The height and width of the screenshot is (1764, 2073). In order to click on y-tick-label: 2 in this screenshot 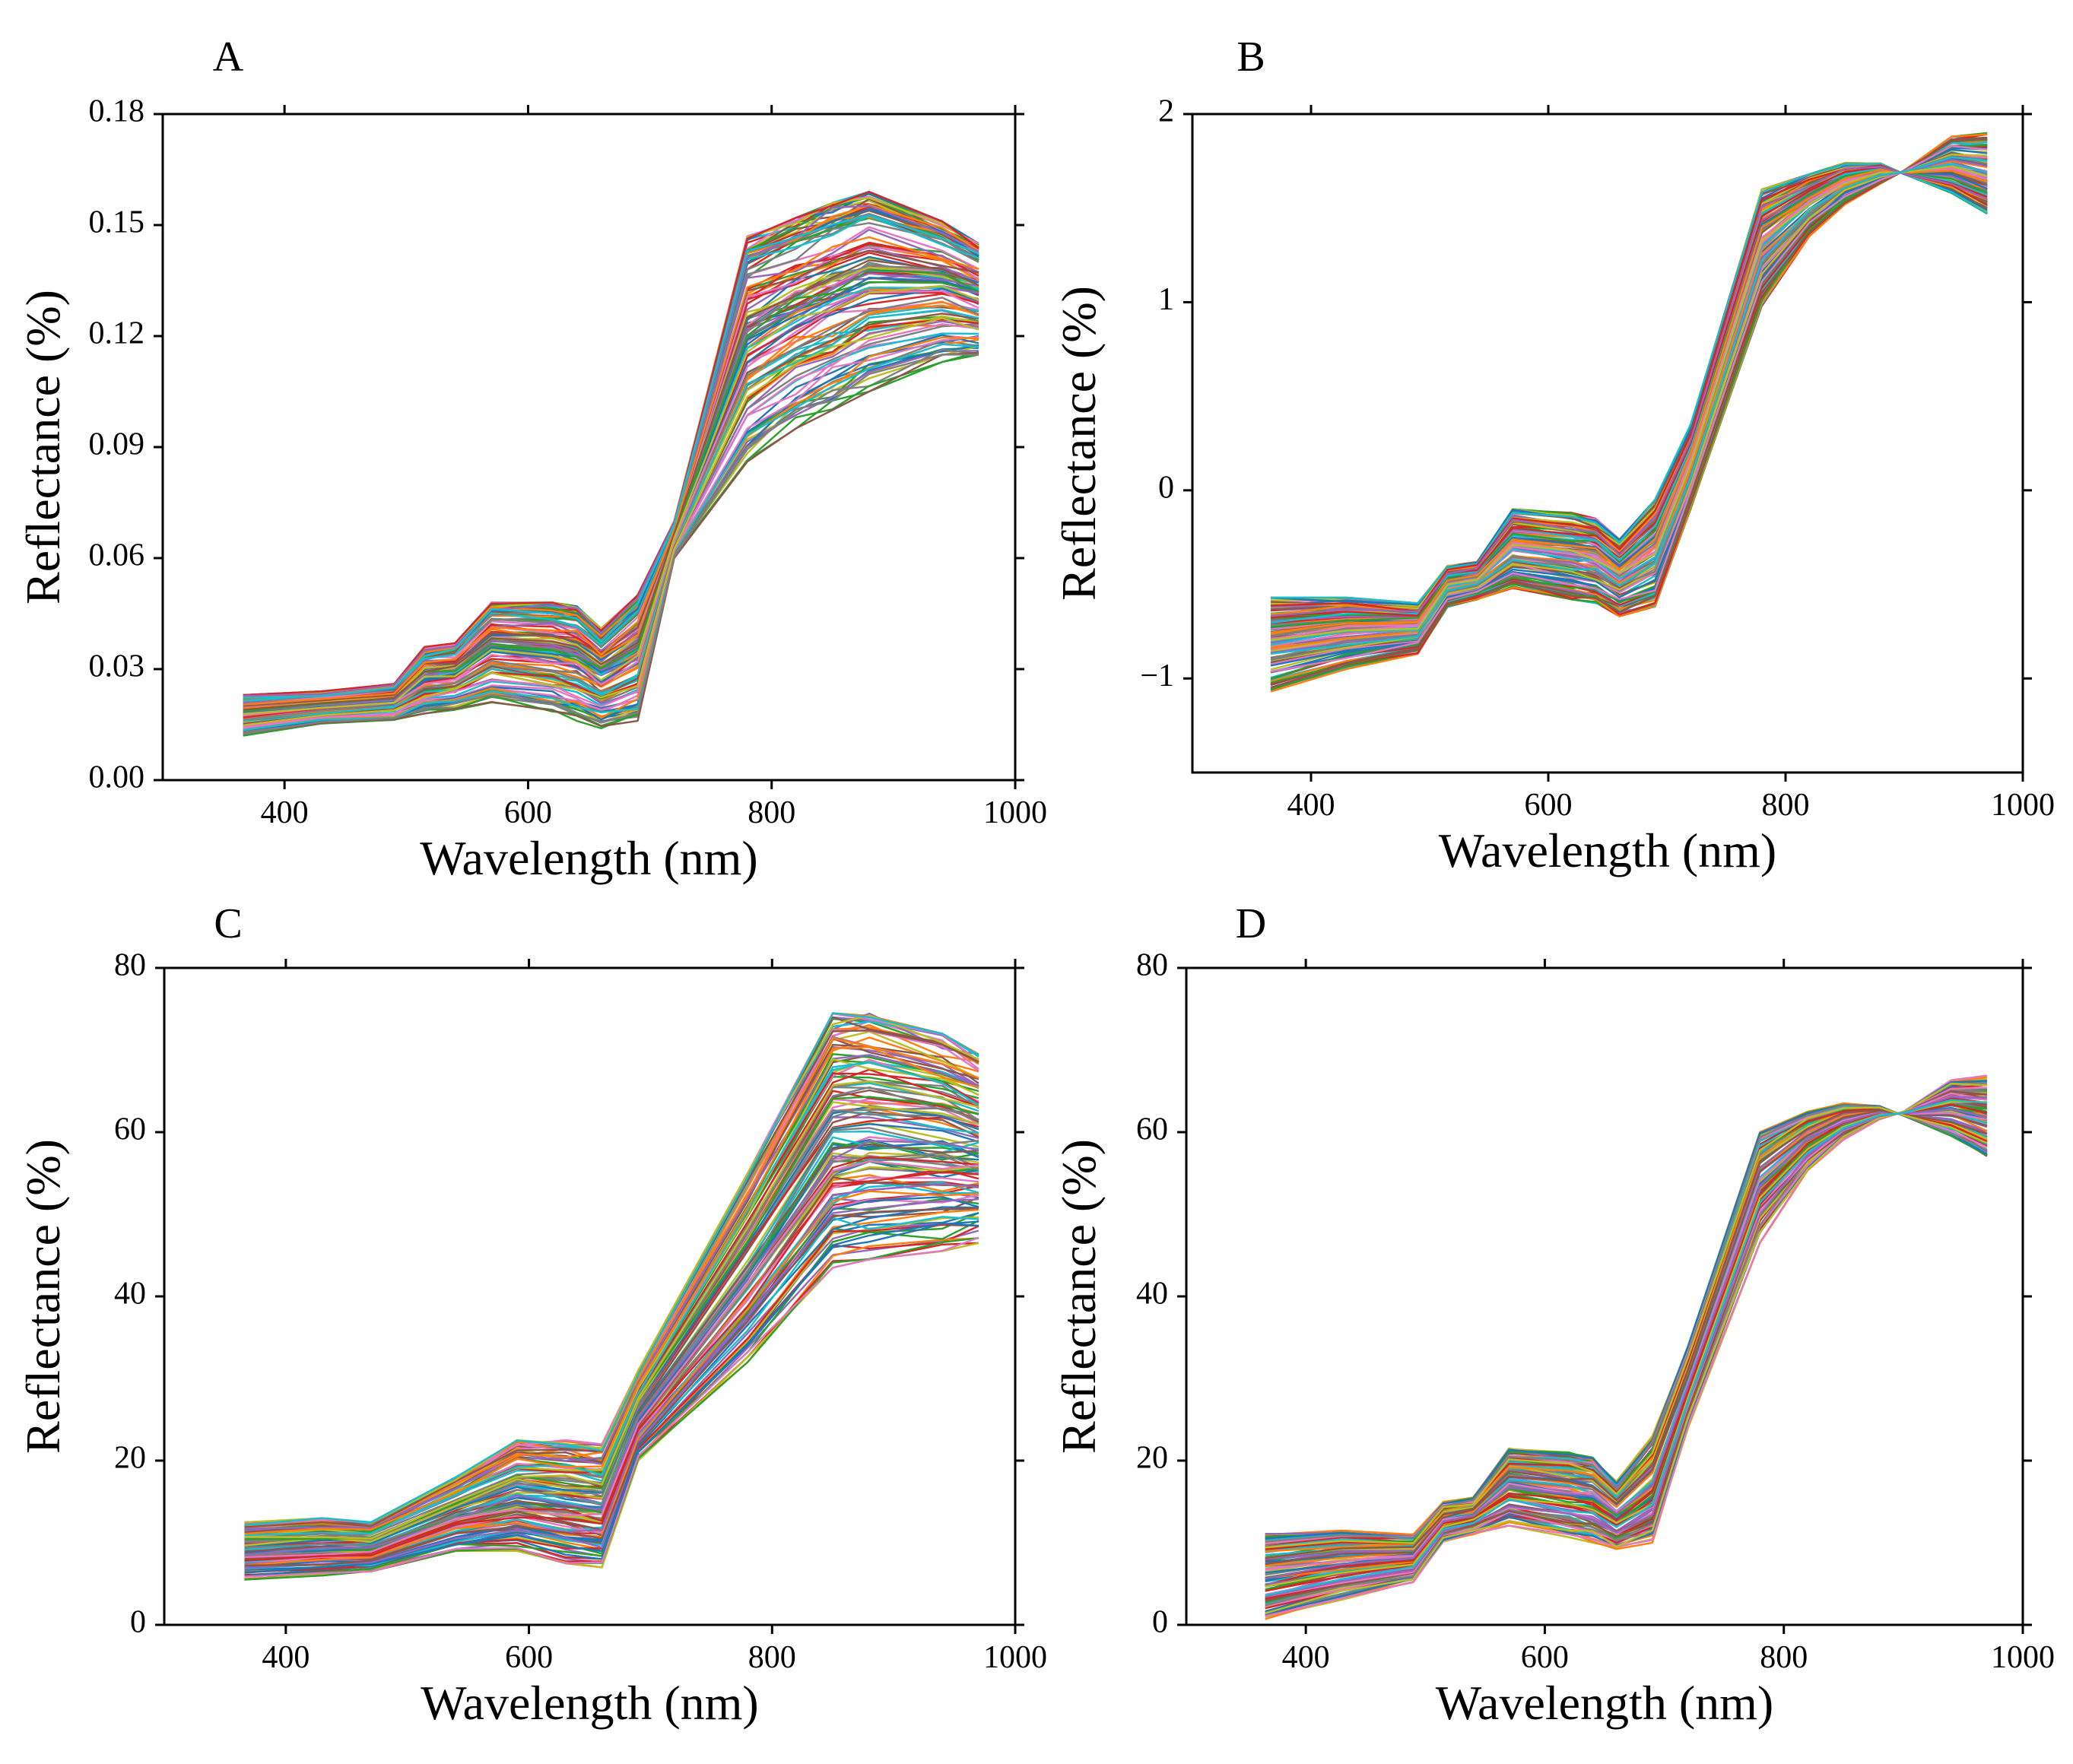, I will do `click(1166, 111)`.